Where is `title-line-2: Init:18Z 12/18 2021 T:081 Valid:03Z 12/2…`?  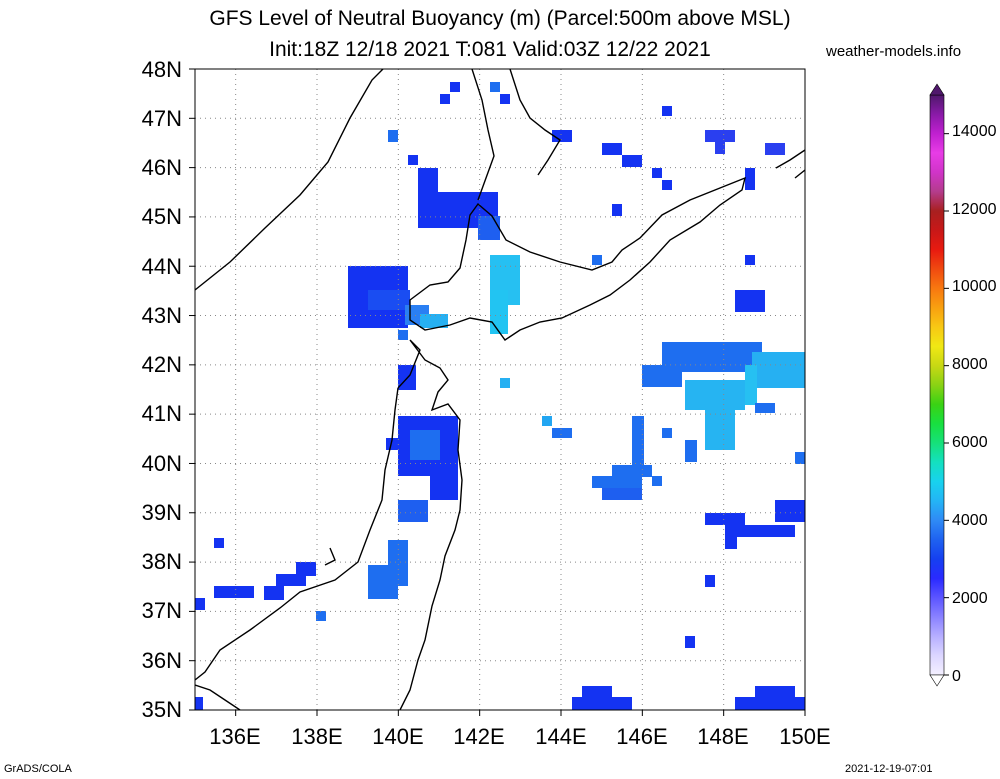
title-line-2: Init:18Z 12/18 2021 T:081 Valid:03Z 12/2… is located at coordinates (490, 49).